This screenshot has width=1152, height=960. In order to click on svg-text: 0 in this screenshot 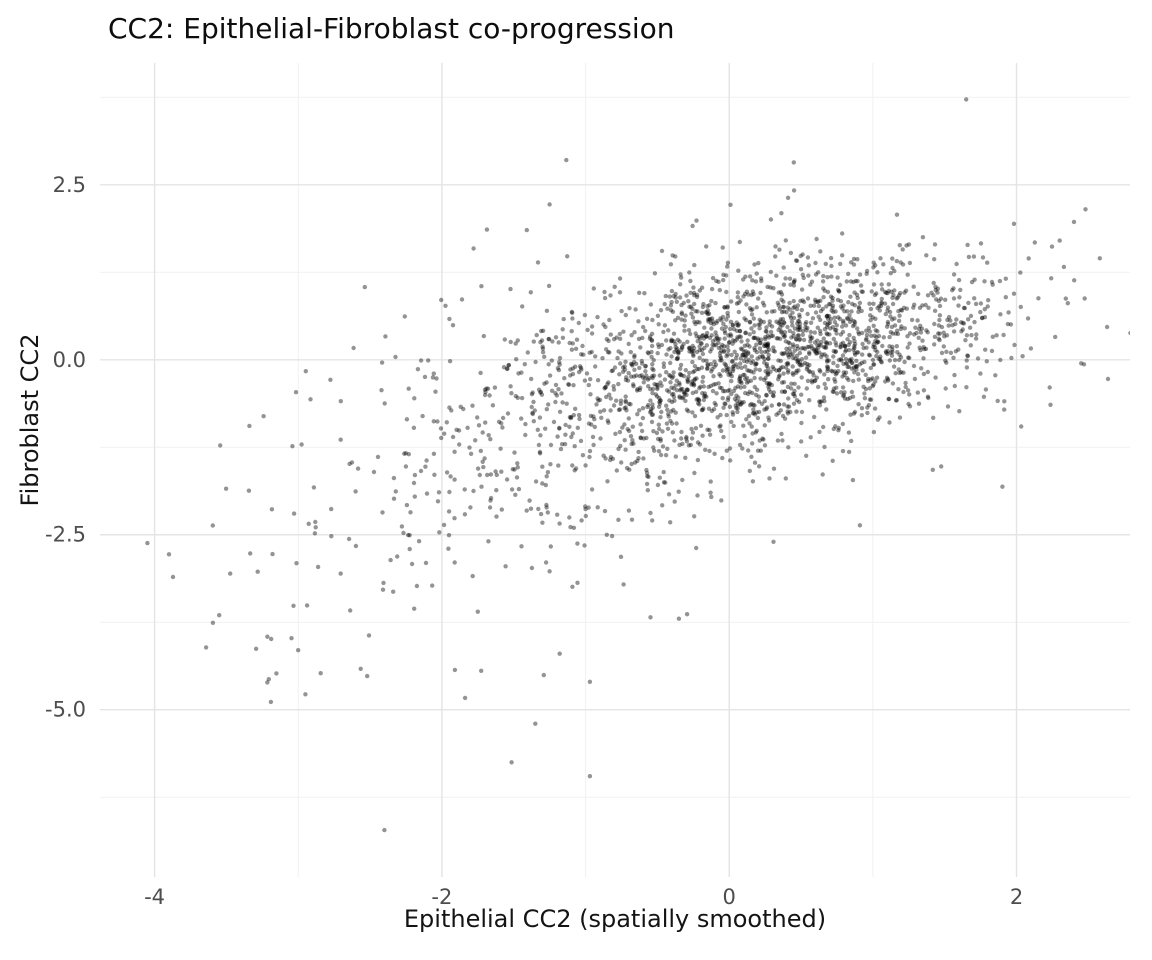, I will do `click(729, 897)`.